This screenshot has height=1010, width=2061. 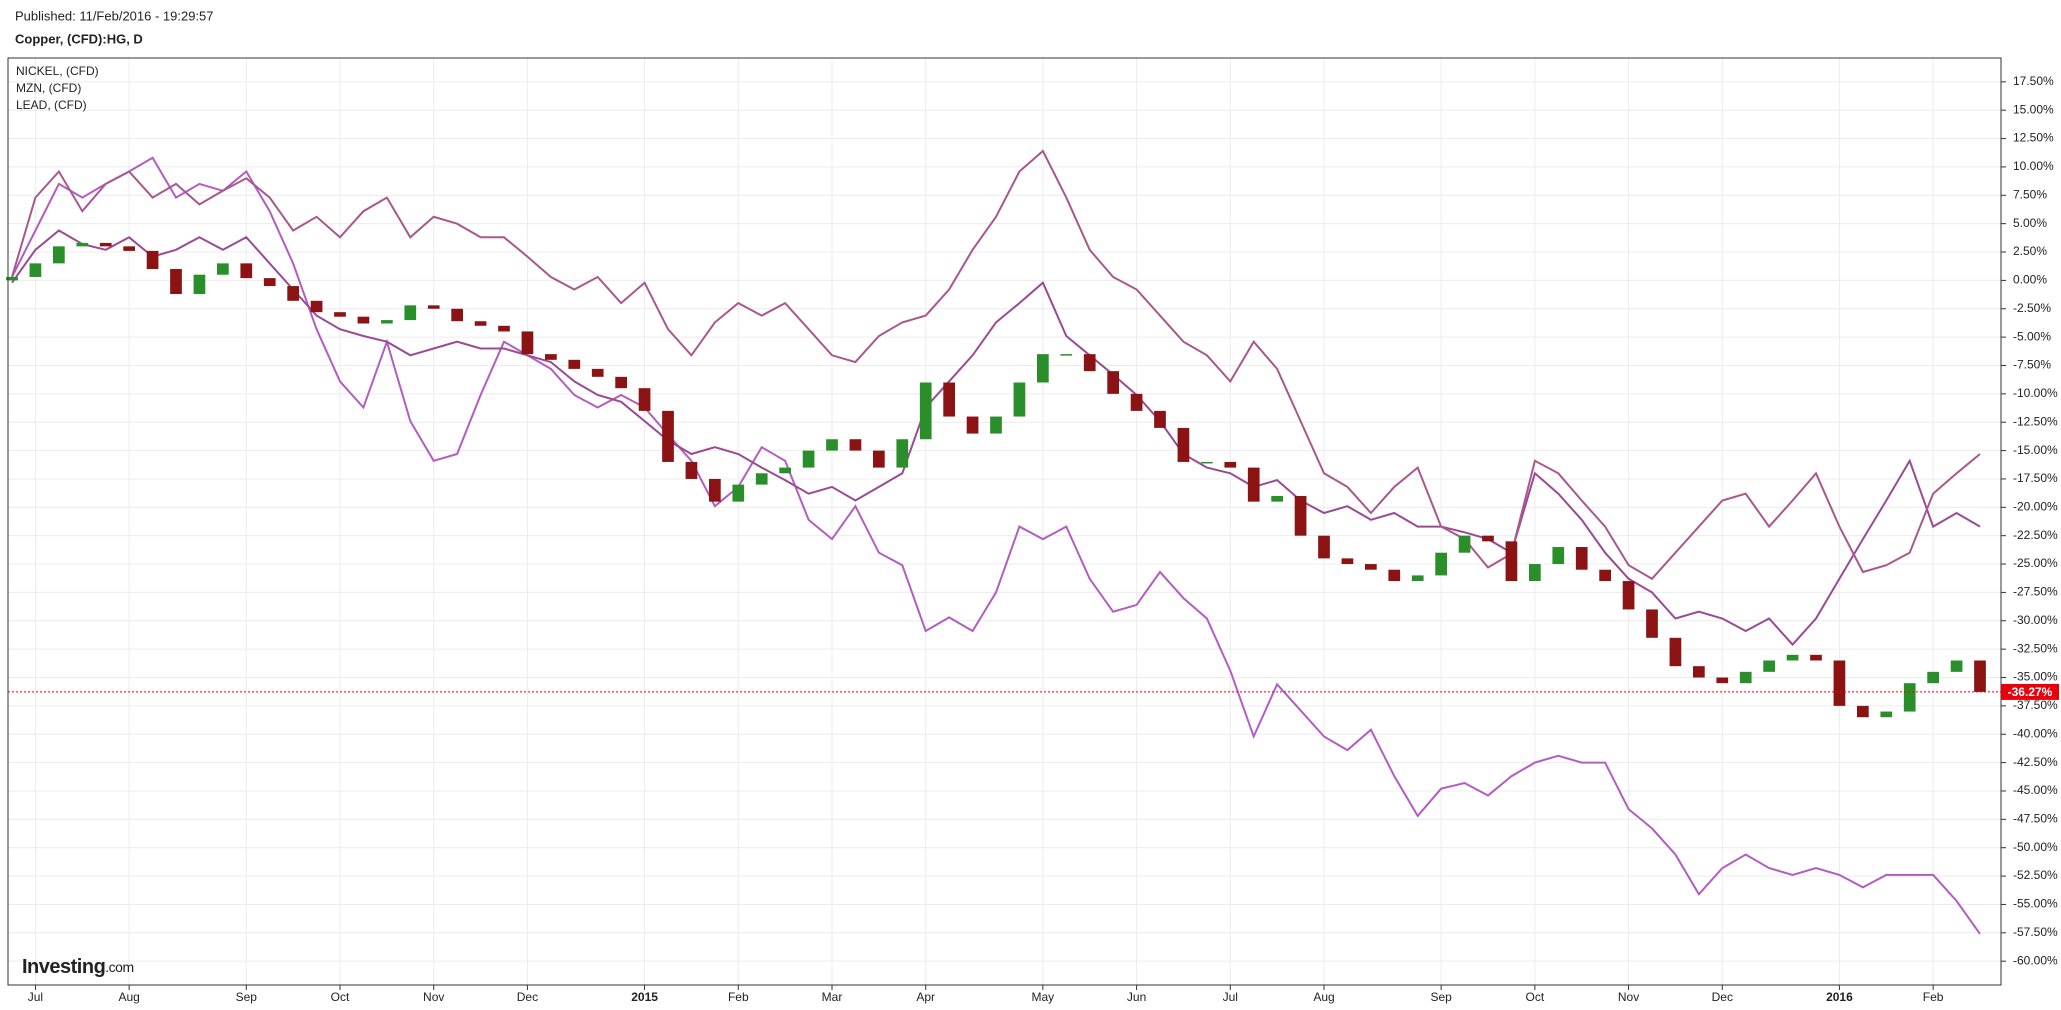 What do you see at coordinates (1839, 997) in the screenshot?
I see `x-tick-label: 2016` at bounding box center [1839, 997].